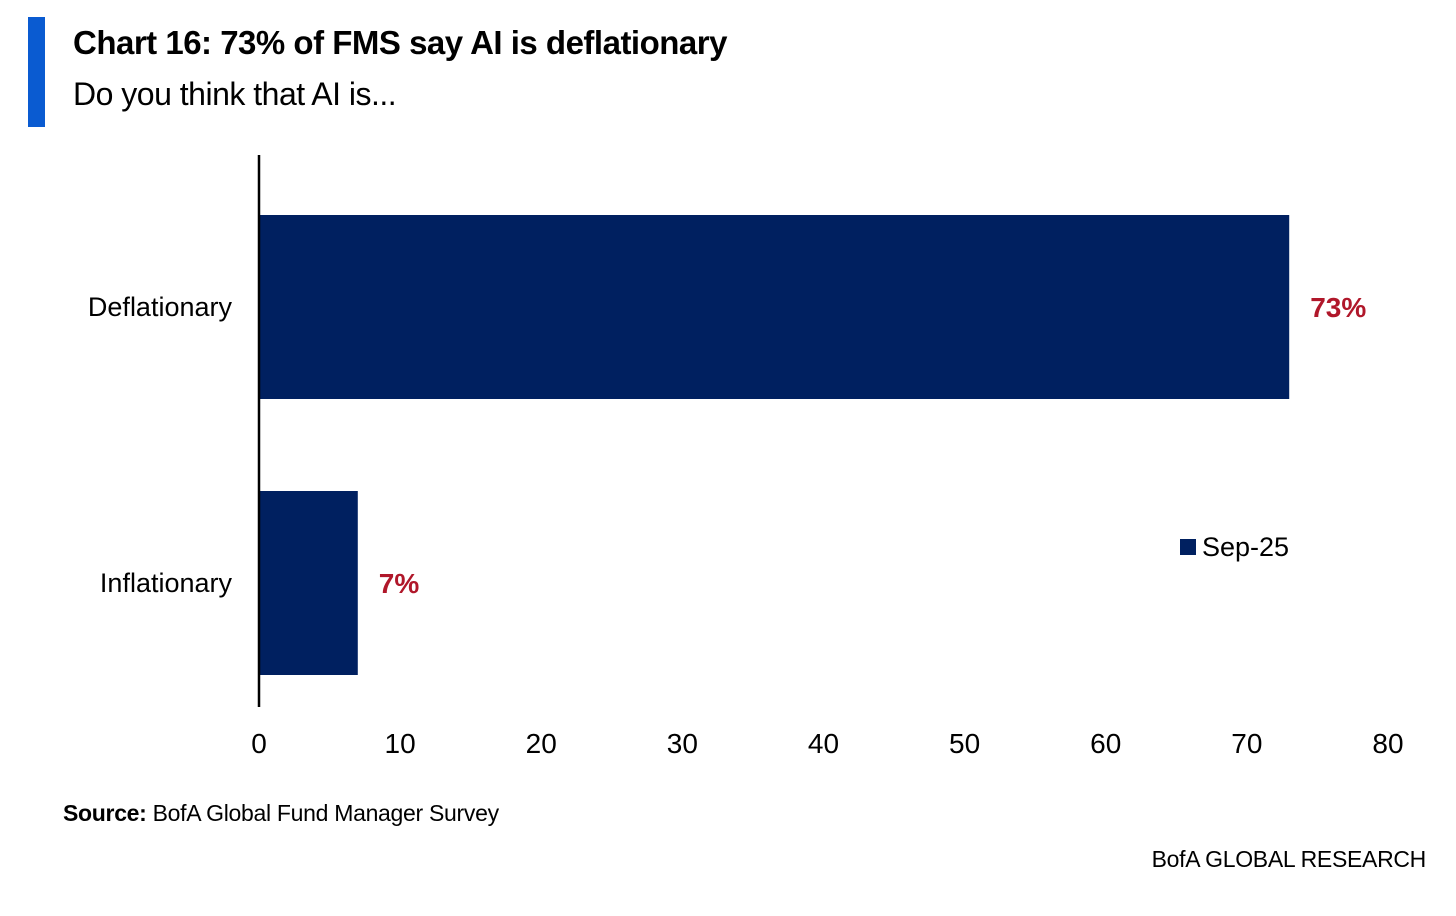  What do you see at coordinates (774, 307) in the screenshot?
I see `bar-deflationary` at bounding box center [774, 307].